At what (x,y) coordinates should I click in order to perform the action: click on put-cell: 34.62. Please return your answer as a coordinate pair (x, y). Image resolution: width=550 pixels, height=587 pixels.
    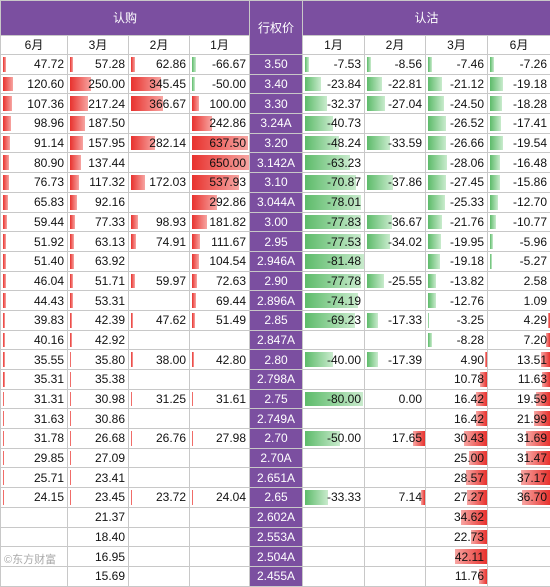
    Looking at the image, I should click on (457, 517).